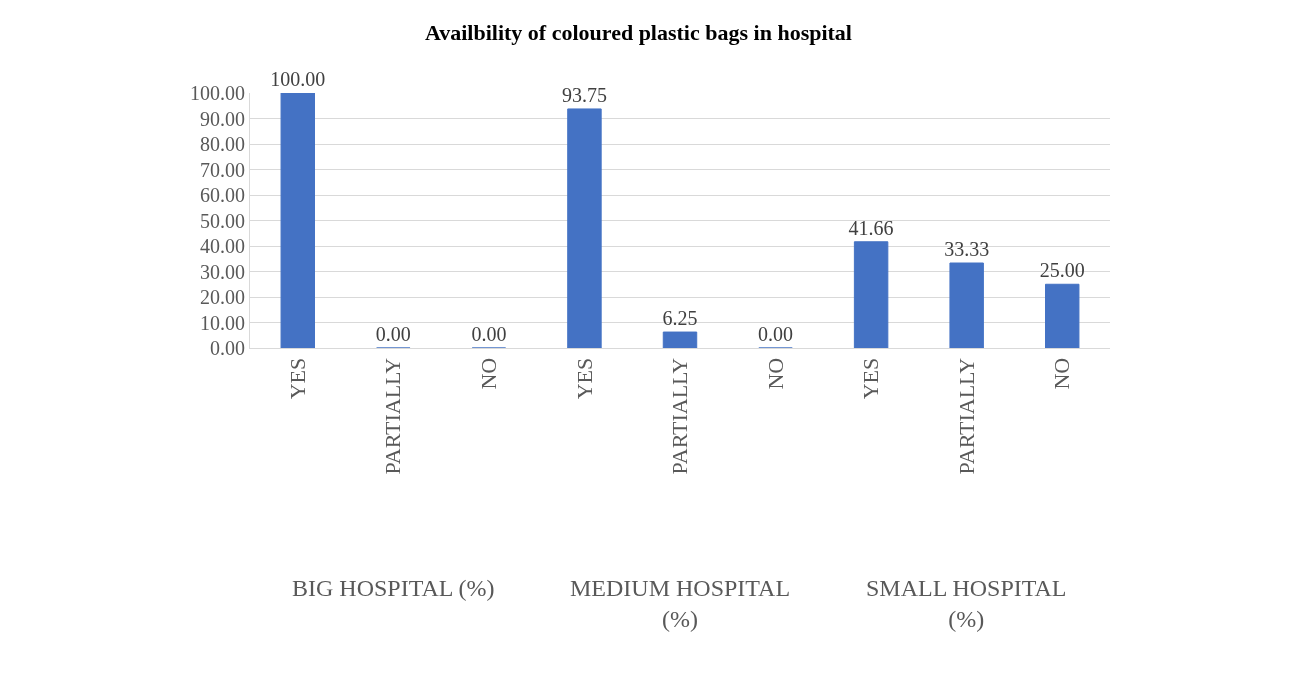  Describe the element at coordinates (222, 271) in the screenshot. I see `y-tick-label: 30.00` at that location.